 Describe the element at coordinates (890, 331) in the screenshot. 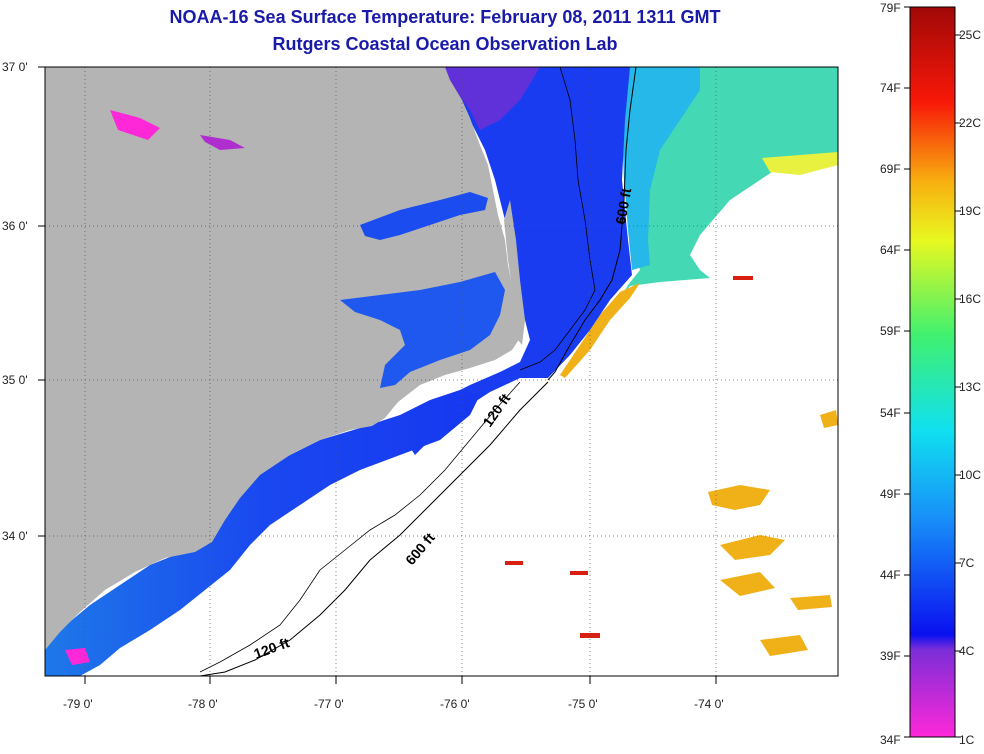

I see `colorbar-f-label: 59F` at that location.